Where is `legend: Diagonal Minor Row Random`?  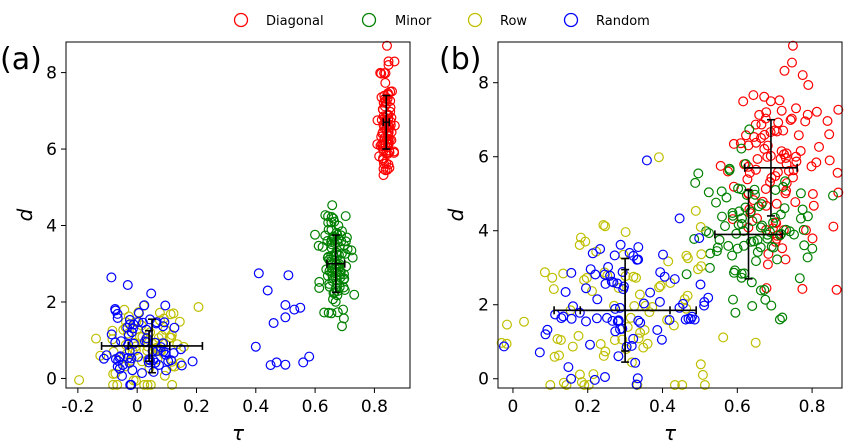 legend: Diagonal Minor Row Random is located at coordinates (441, 20).